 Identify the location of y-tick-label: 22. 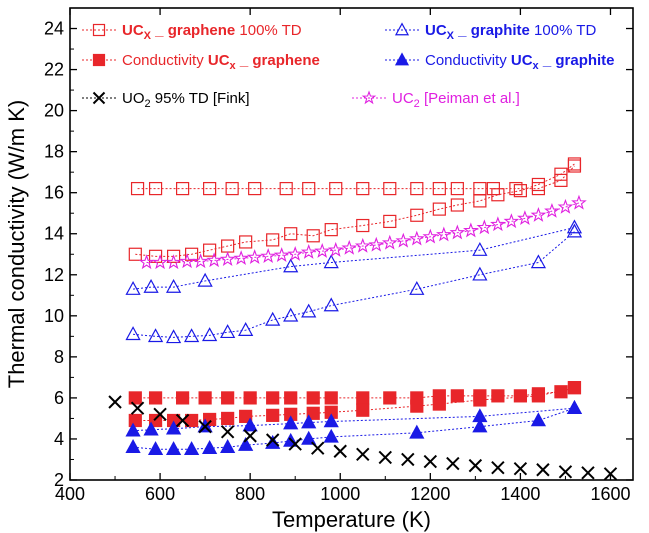
(54, 70).